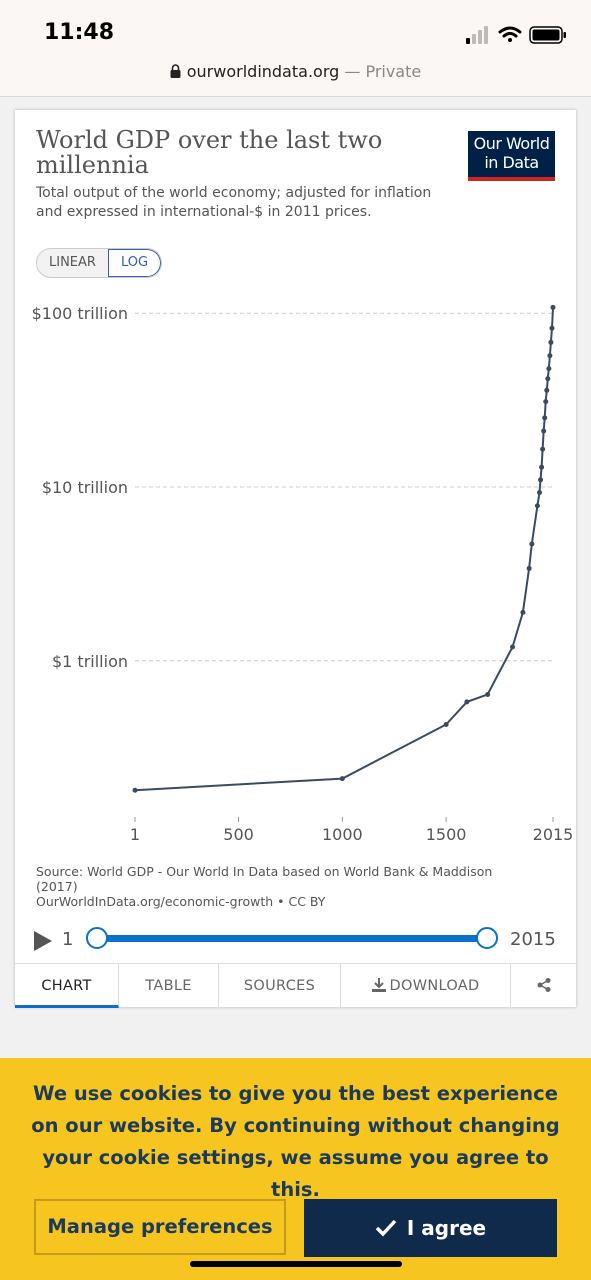  Describe the element at coordinates (292, 938) in the screenshot. I see `timeline-slider-track` at that location.